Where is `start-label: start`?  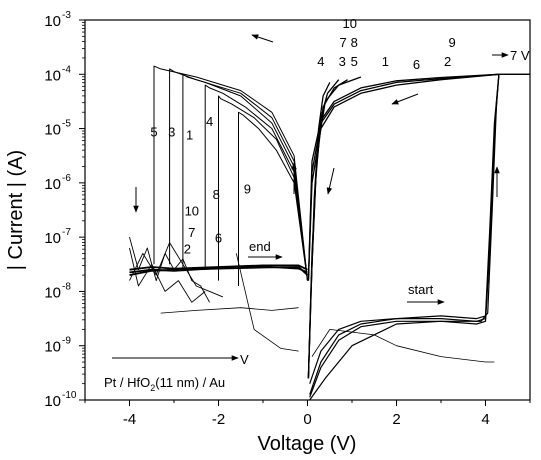
start-label: start is located at coordinates (421, 289).